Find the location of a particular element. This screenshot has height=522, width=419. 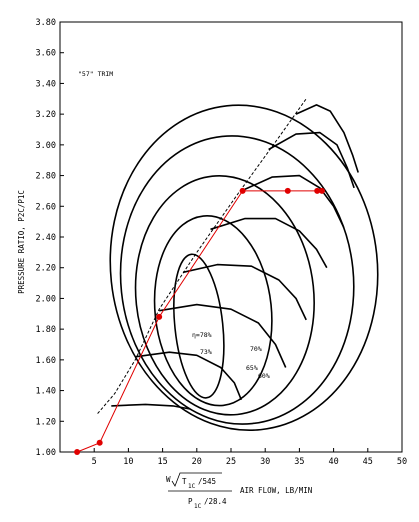

x-tick-label: 50 is located at coordinates (402, 462).